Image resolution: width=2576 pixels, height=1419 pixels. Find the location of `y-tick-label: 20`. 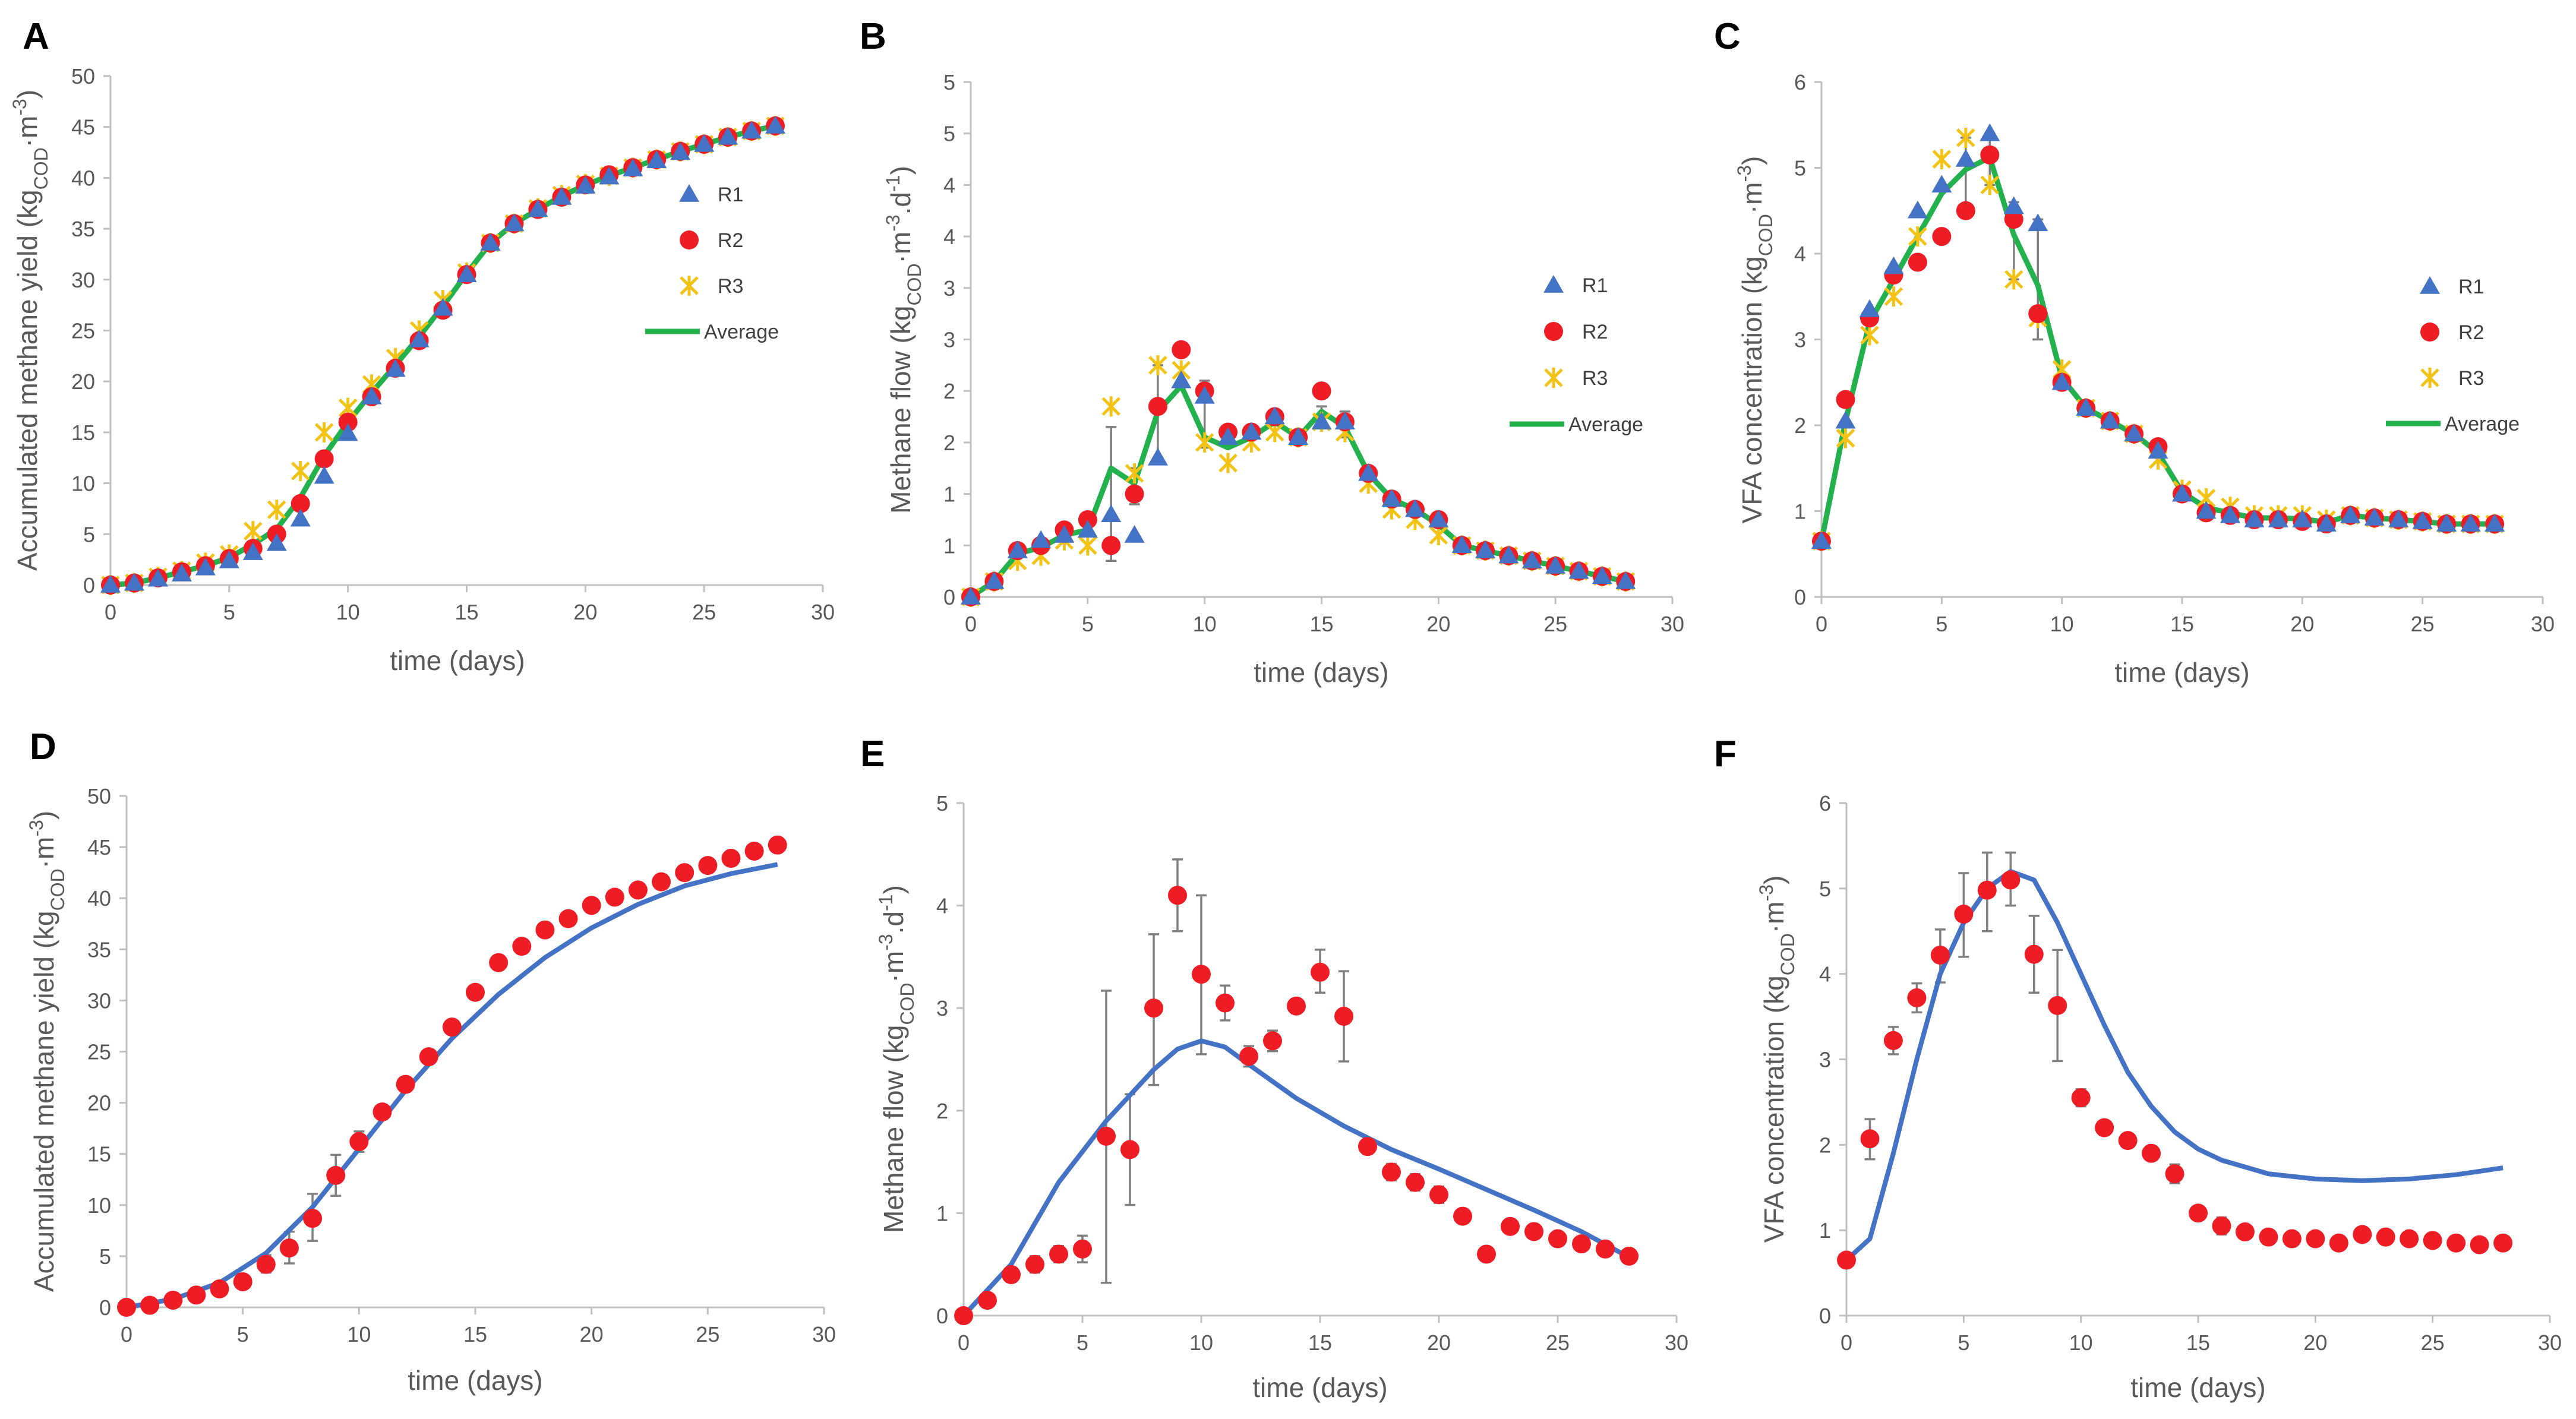

y-tick-label: 20 is located at coordinates (83, 381).